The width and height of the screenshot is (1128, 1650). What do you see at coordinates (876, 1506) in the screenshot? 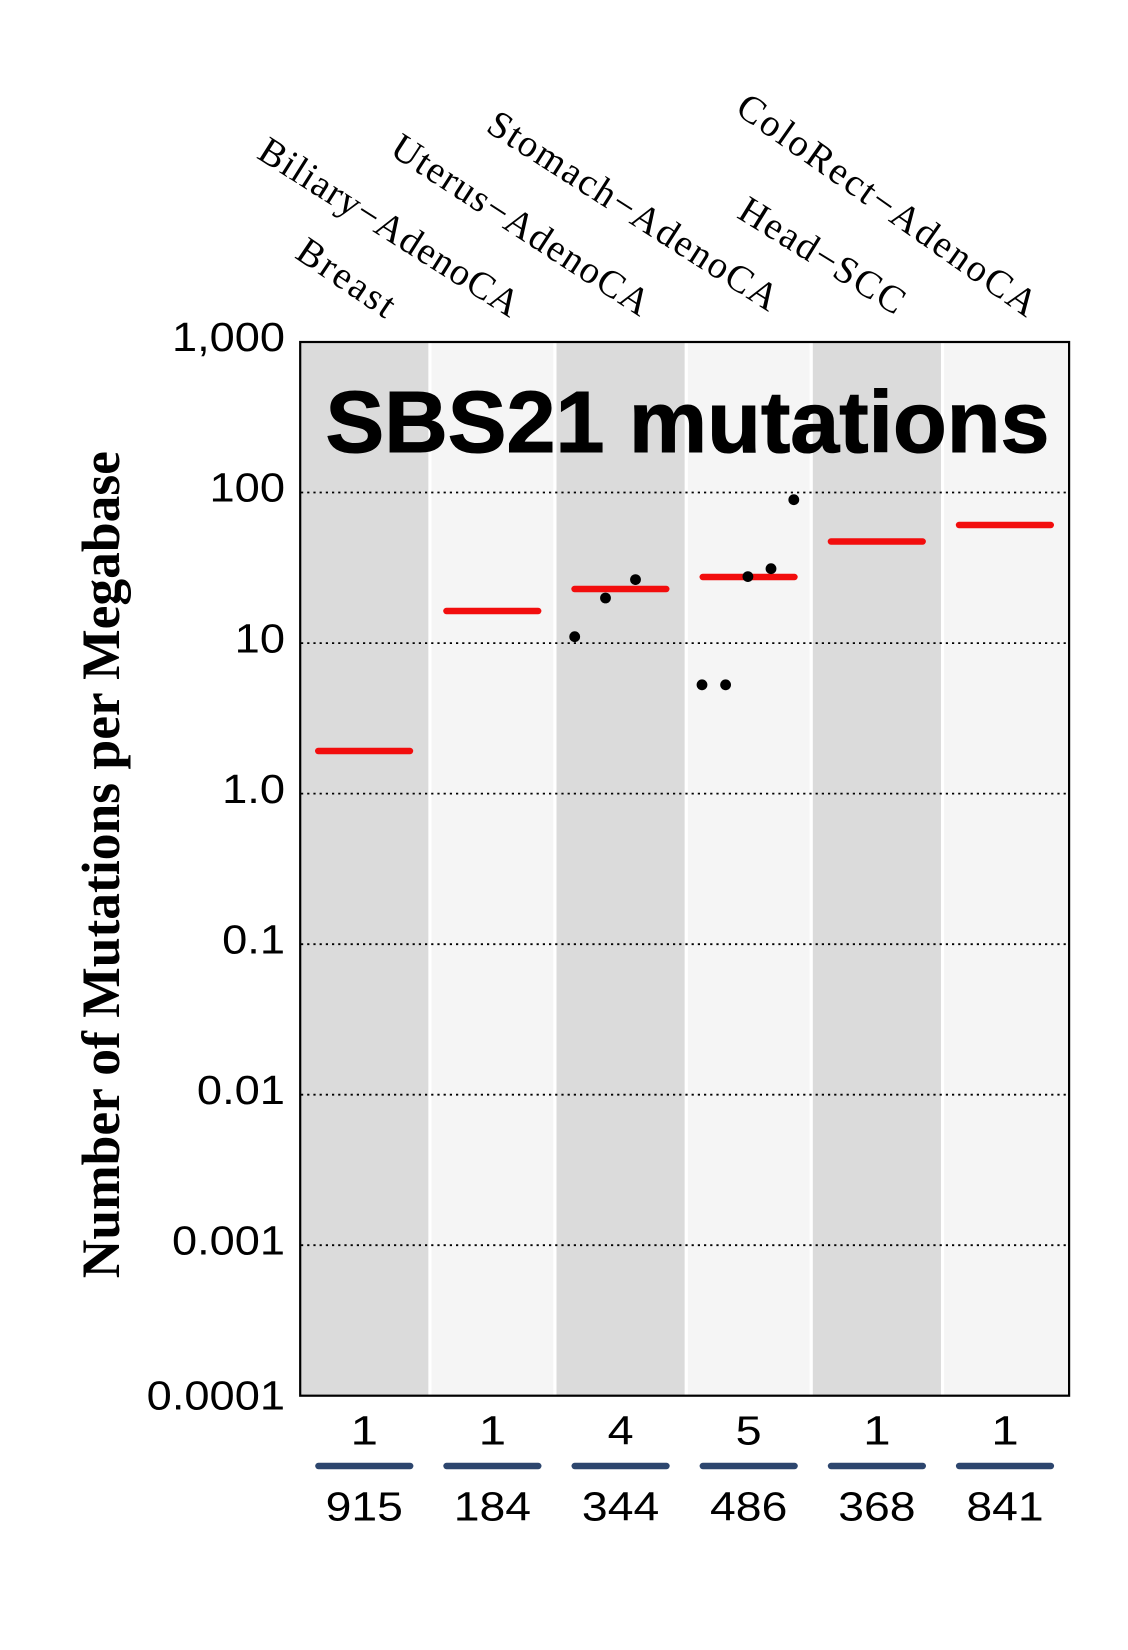
I see `svg-text: 368` at bounding box center [876, 1506].